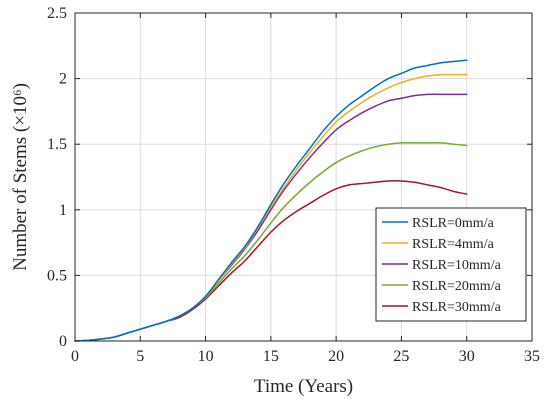 The width and height of the screenshot is (550, 402). What do you see at coordinates (206, 356) in the screenshot?
I see `x-tick-label: 10` at bounding box center [206, 356].